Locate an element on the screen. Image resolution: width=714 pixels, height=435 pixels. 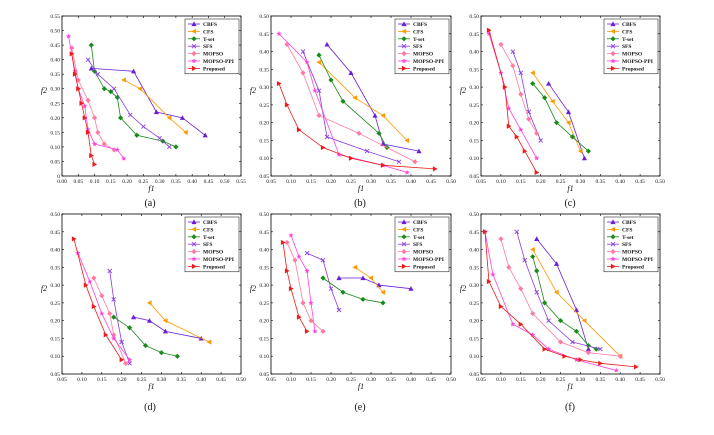
legend-entry: T-set is located at coordinates (620, 237).